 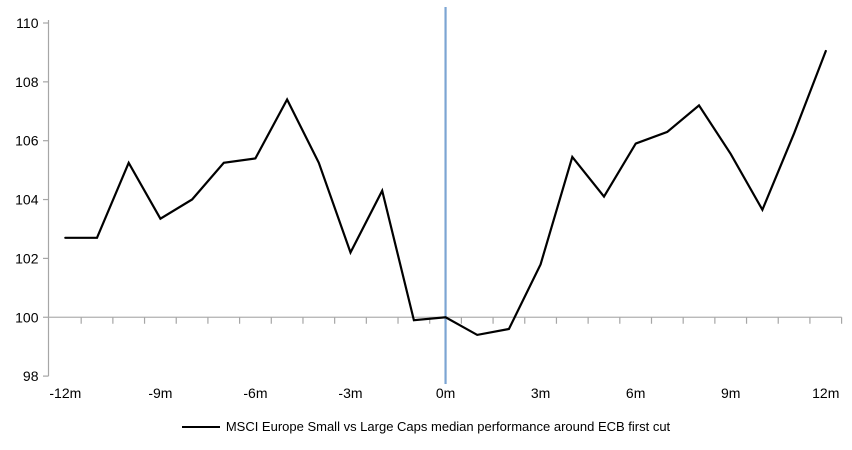 I want to click on x-tick-label: -9m, so click(x=160, y=393).